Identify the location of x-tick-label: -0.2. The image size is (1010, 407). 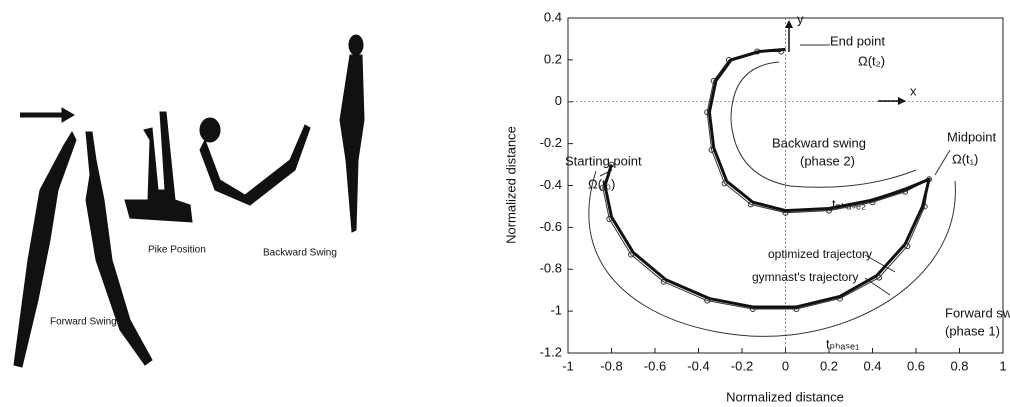
(742, 365).